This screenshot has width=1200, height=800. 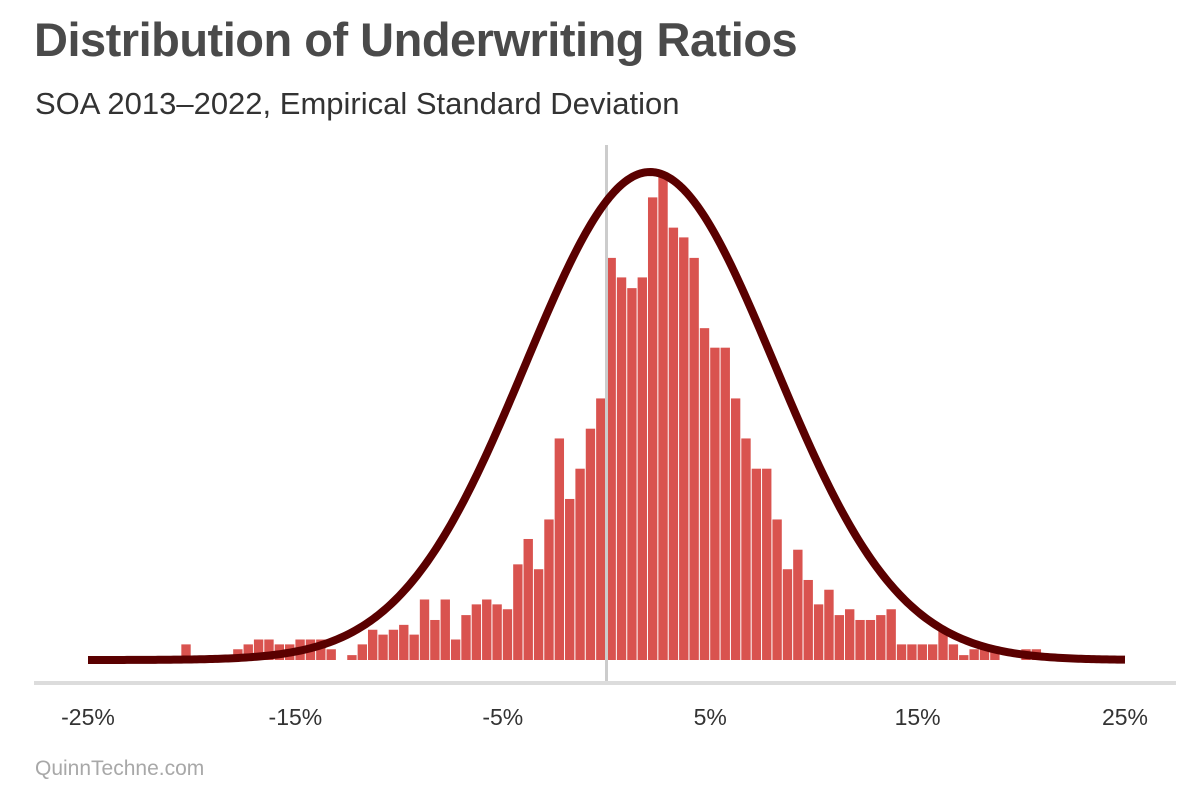 What do you see at coordinates (710, 717) in the screenshot?
I see `x-tick-label: 5%` at bounding box center [710, 717].